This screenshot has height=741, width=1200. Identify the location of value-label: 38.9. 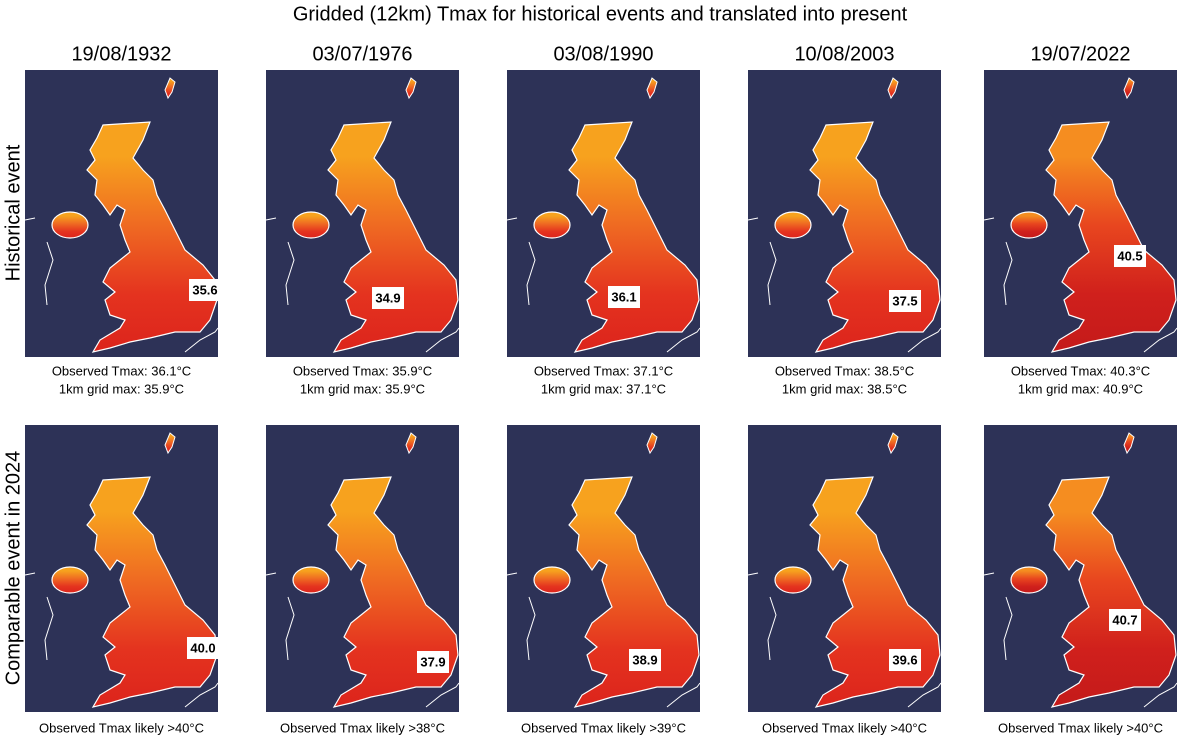
(644, 659).